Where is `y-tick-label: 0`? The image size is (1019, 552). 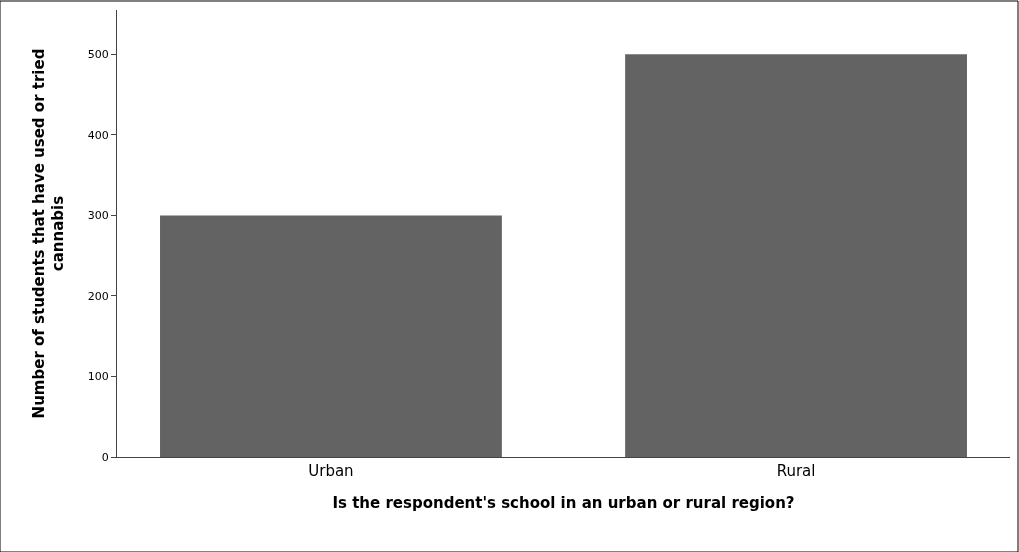
y-tick-label: 0 is located at coordinates (105, 457).